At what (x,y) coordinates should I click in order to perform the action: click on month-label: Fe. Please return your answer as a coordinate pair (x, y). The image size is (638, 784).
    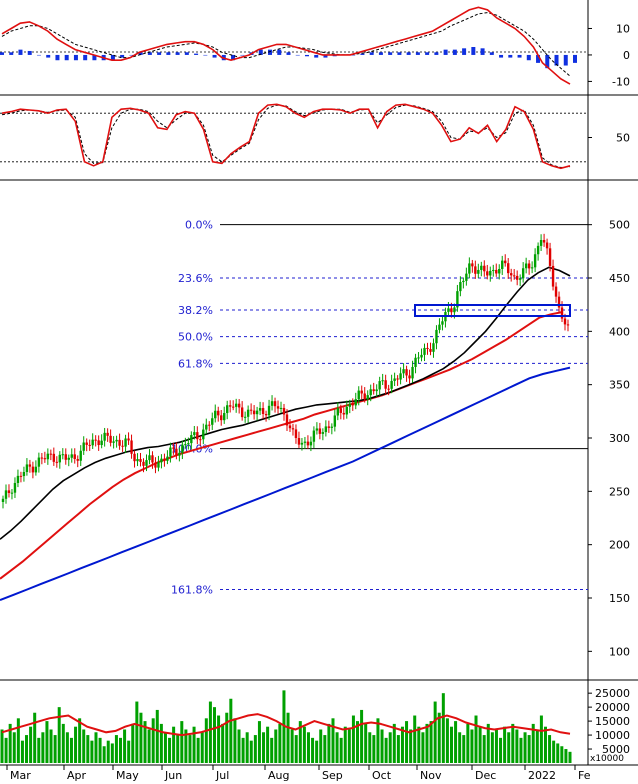
    Looking at the image, I should click on (584, 775).